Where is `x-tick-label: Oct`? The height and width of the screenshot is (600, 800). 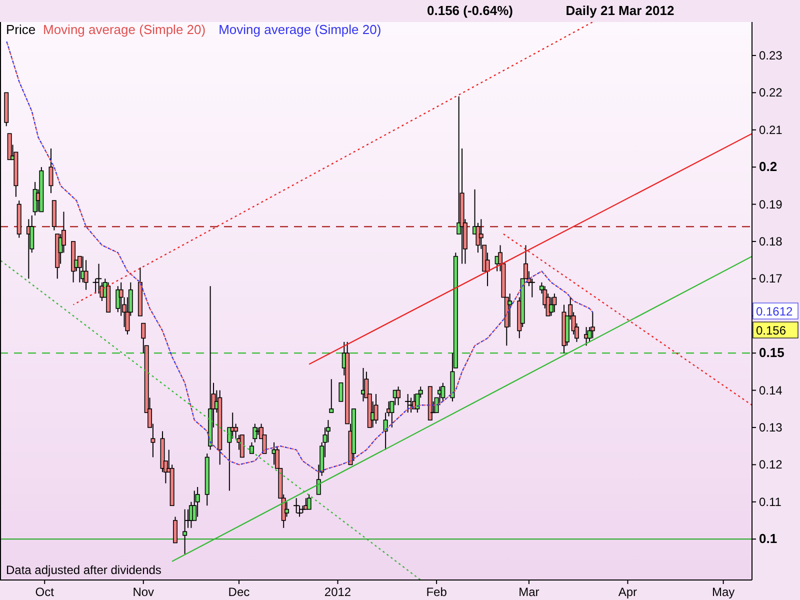 x-tick-label: Oct is located at coordinates (45, 592).